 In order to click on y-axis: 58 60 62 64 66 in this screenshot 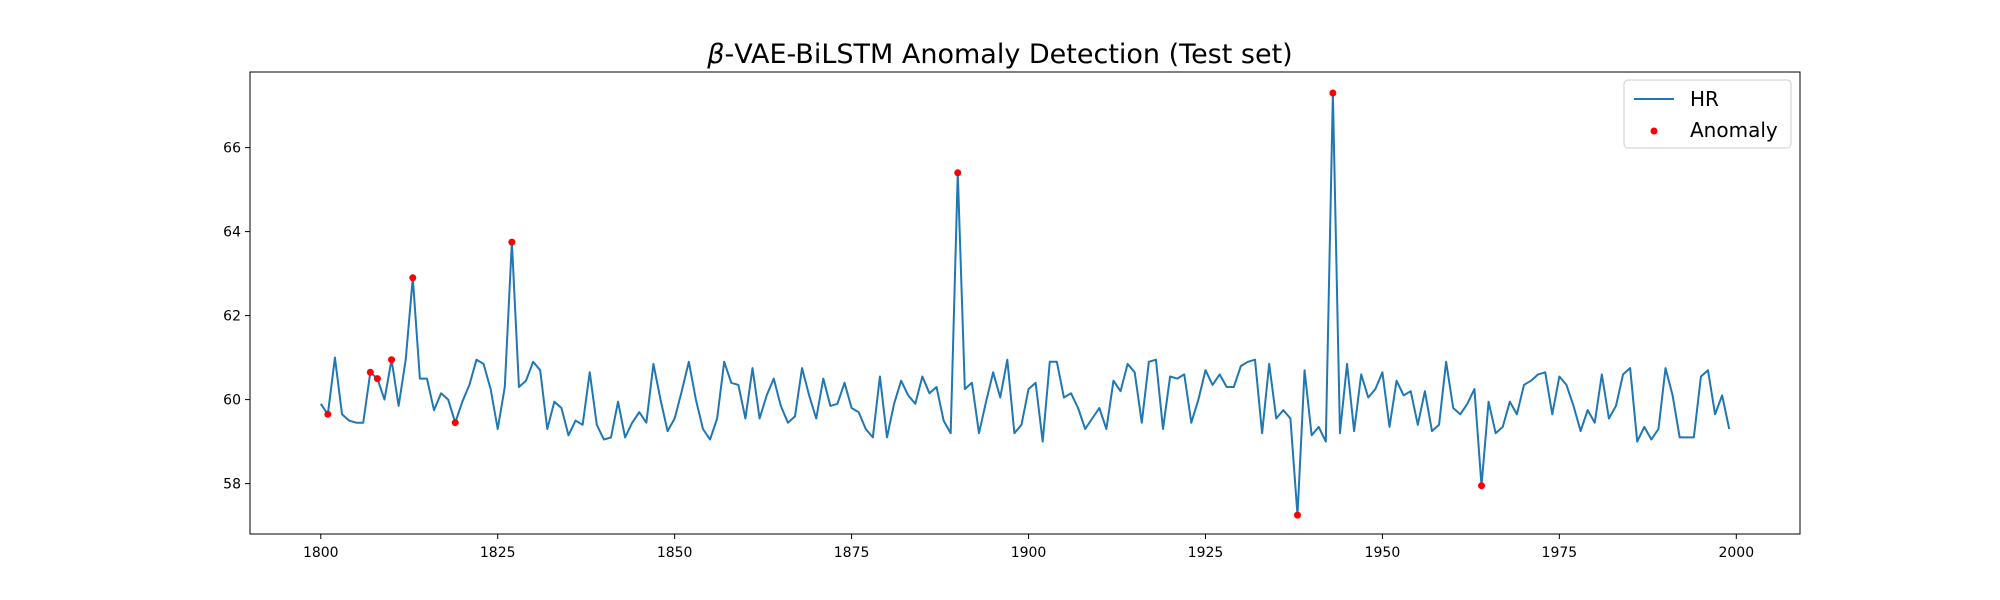, I will do `click(236, 317)`.